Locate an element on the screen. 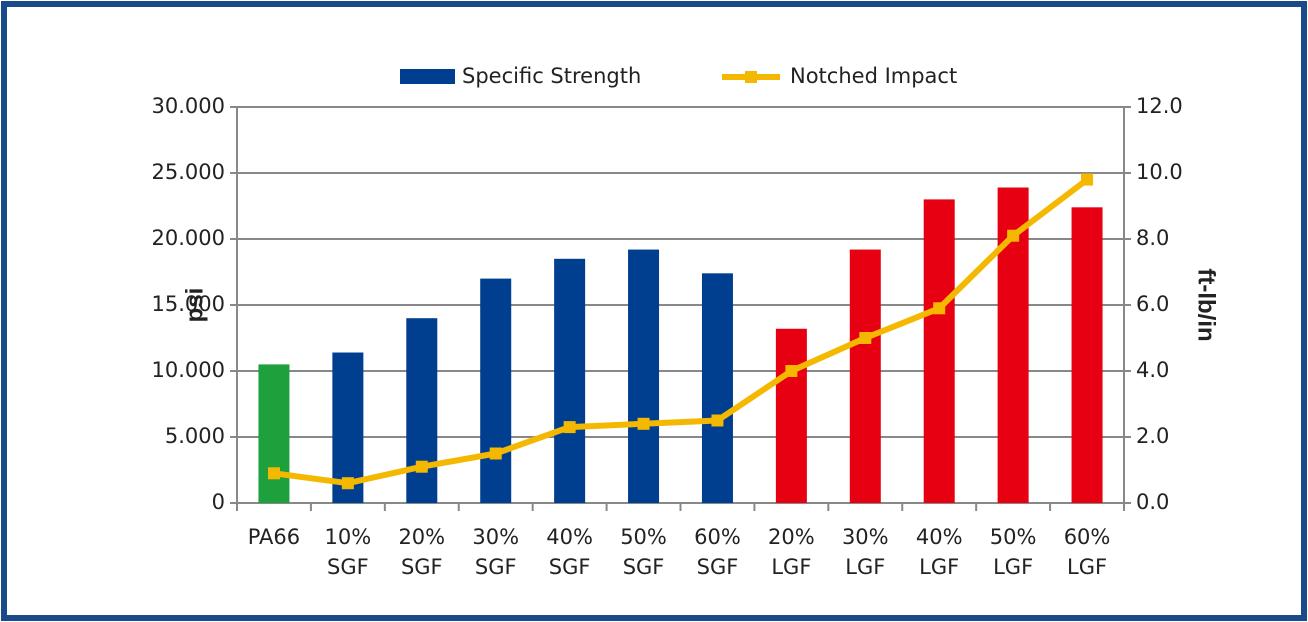 The image size is (1308, 622). y2-tick-label: 2.0 is located at coordinates (1152, 436).